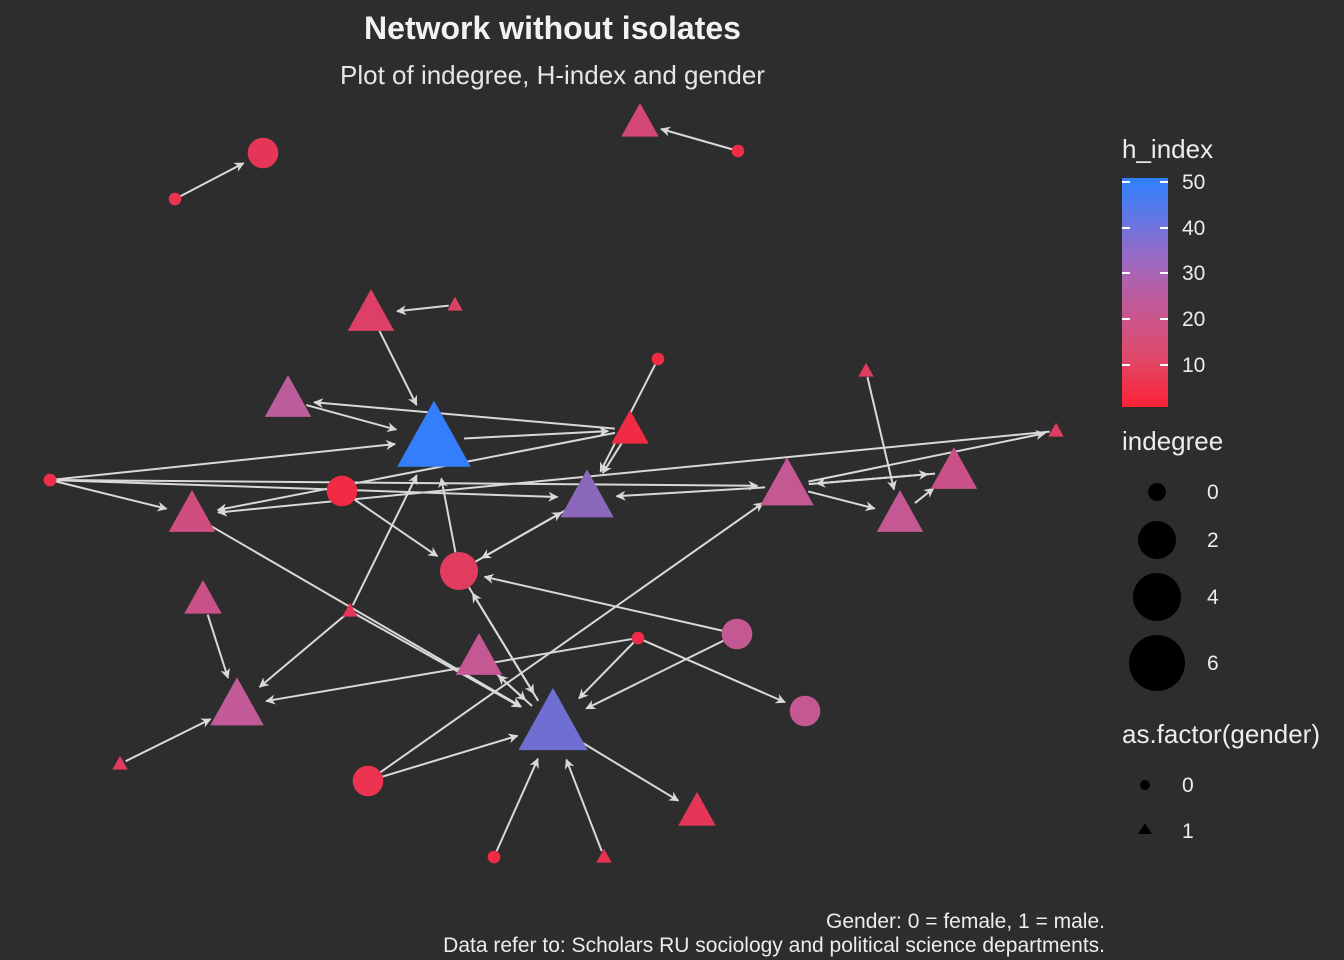 This screenshot has height=960, width=1344. What do you see at coordinates (1145, 828) in the screenshot?
I see `gender-key-triangle` at bounding box center [1145, 828].